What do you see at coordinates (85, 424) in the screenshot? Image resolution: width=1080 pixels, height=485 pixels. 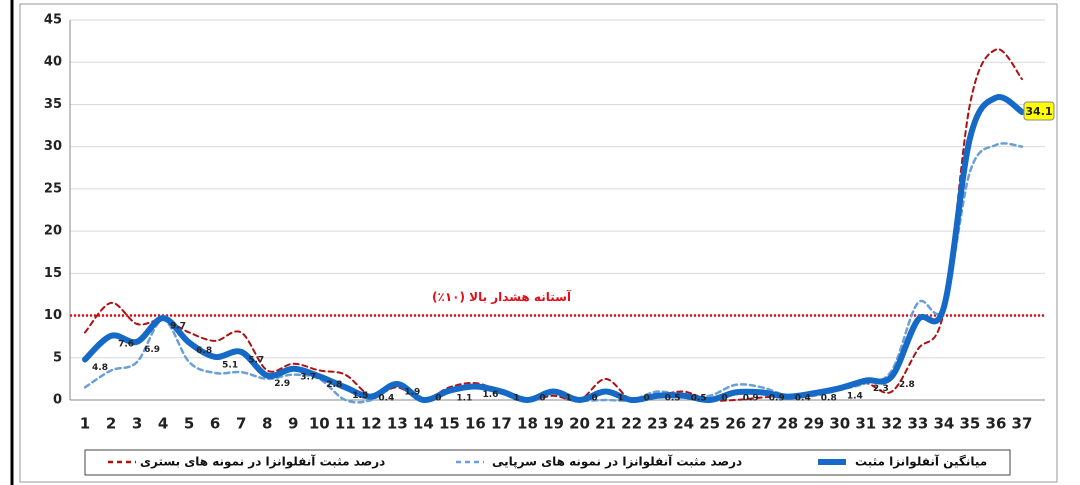 I see `x-tick-label: 1` at bounding box center [85, 424].